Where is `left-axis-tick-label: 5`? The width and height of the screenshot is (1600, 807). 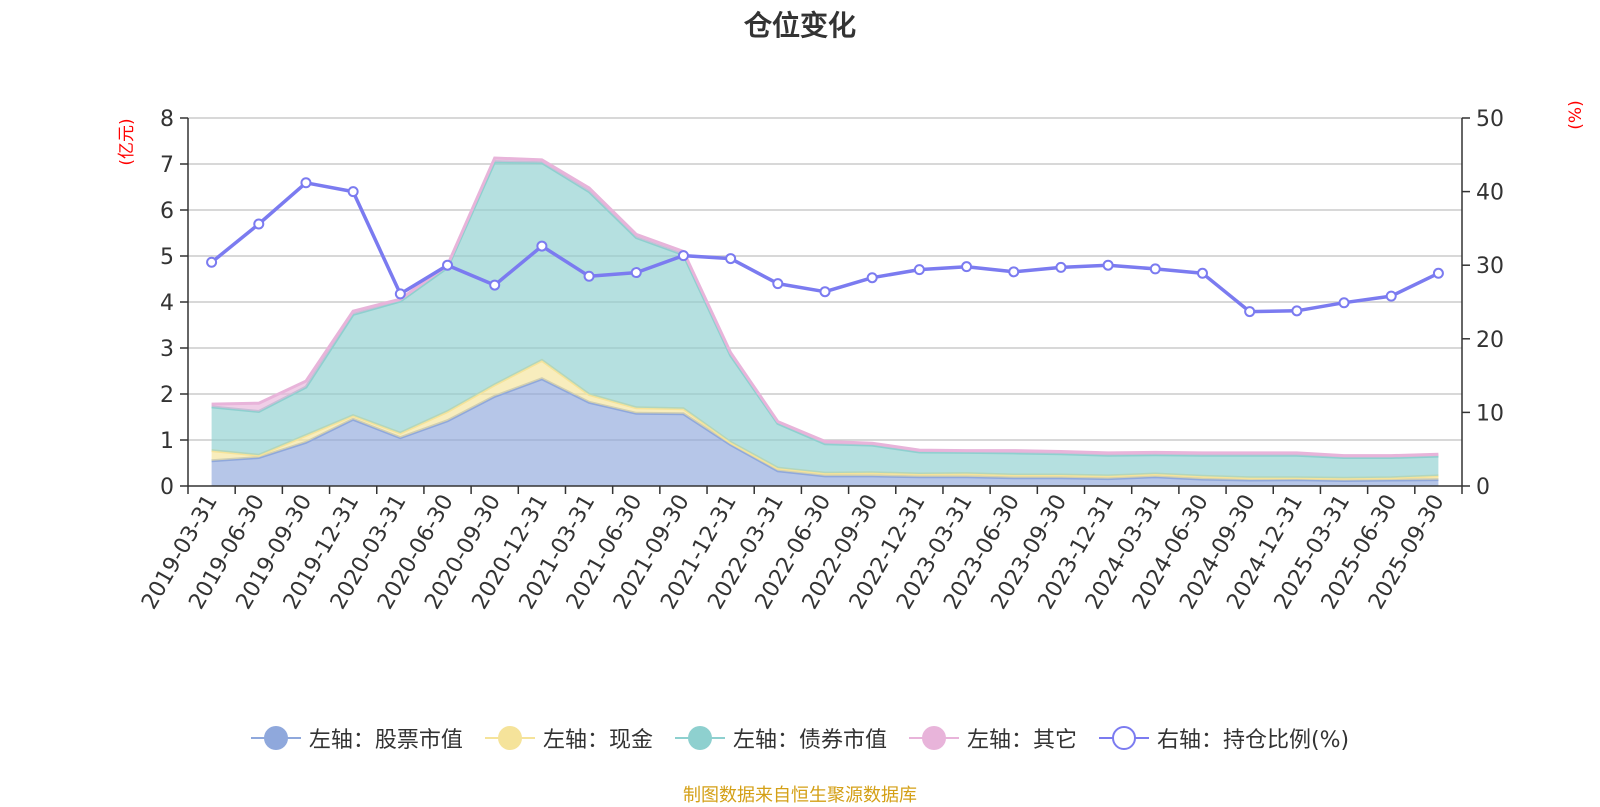 left-axis-tick-label: 5 is located at coordinates (167, 257).